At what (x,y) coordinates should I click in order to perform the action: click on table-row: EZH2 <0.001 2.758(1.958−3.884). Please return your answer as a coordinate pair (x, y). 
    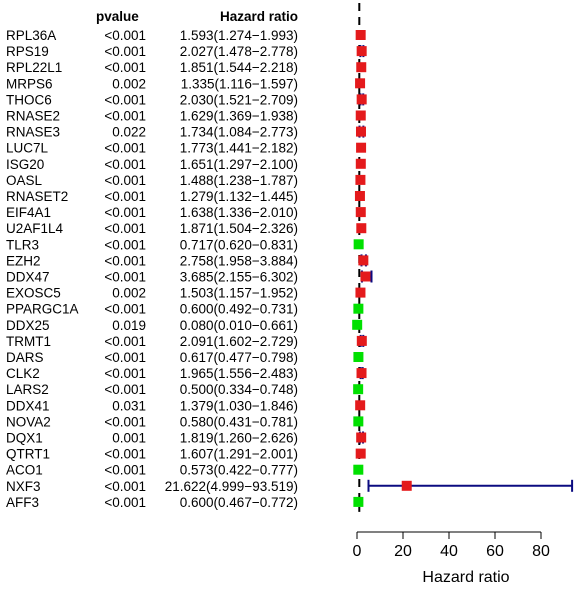
    Looking at the image, I should click on (152, 260).